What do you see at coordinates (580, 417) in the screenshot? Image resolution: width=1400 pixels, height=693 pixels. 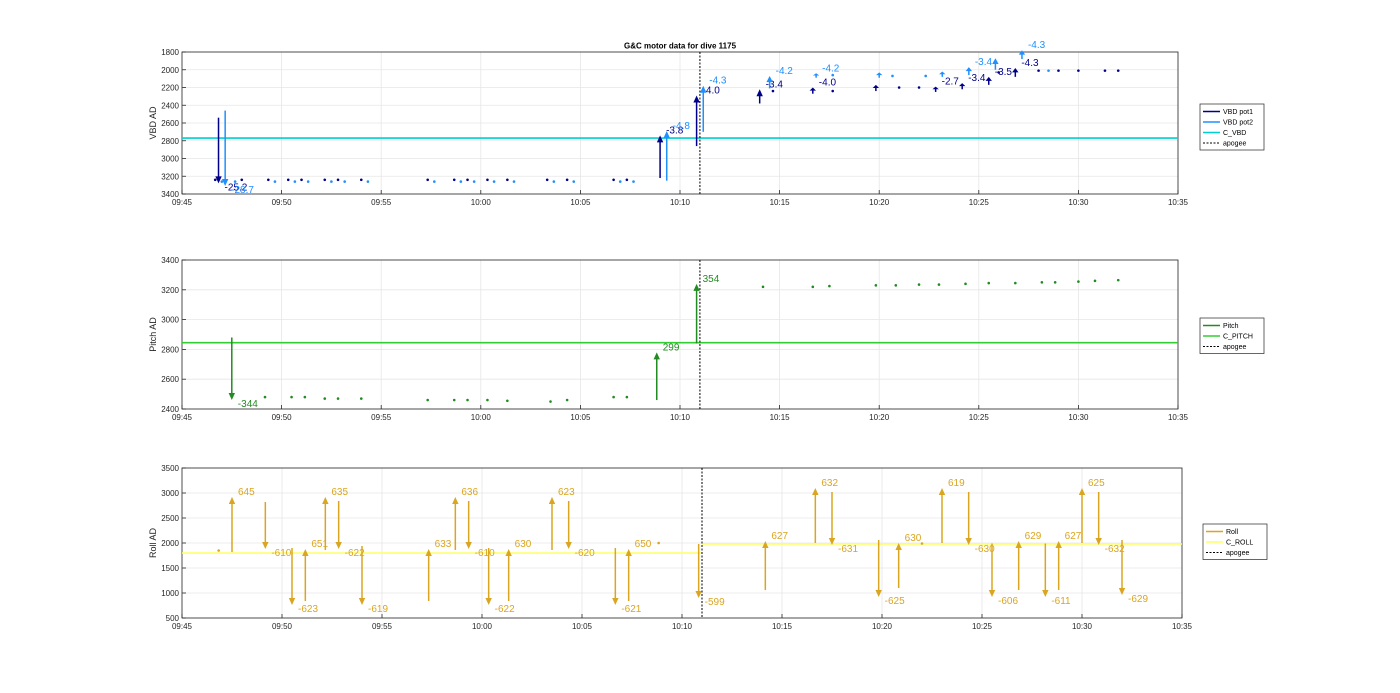 I see `x-tick-label: 10:05` at bounding box center [580, 417].